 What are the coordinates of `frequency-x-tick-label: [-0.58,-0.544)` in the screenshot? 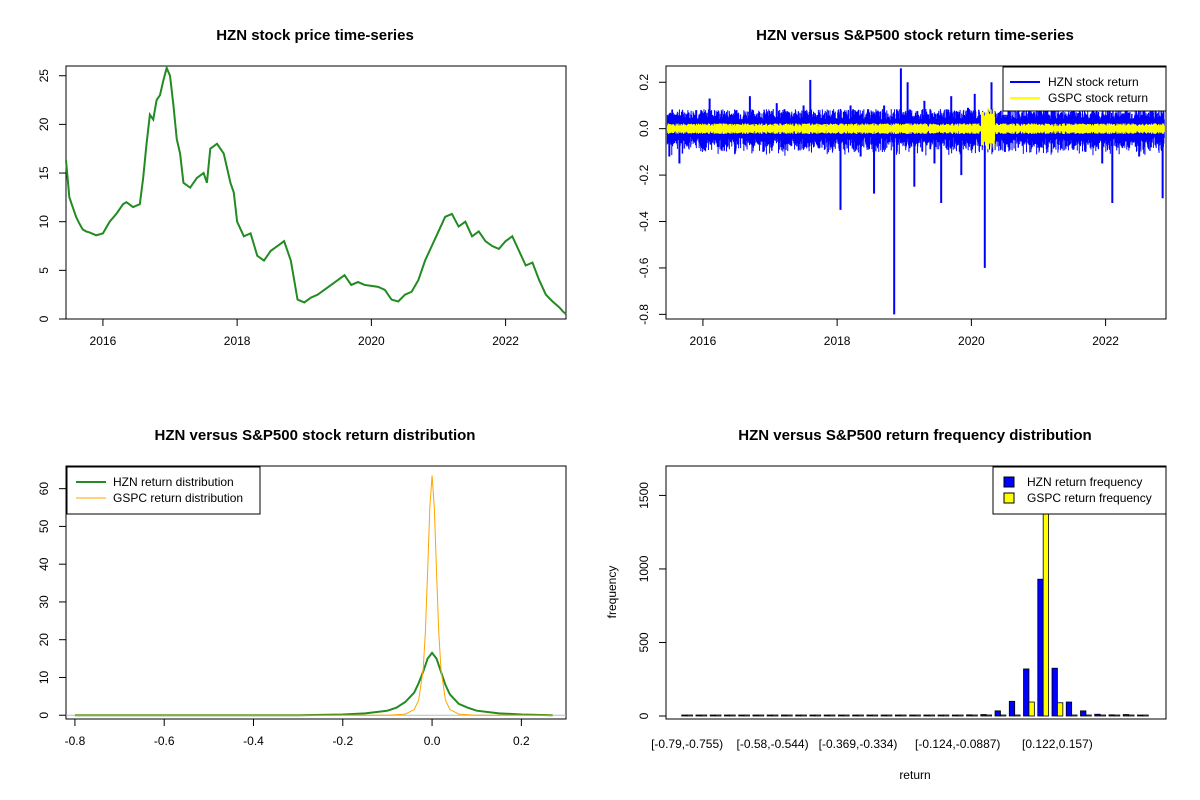 It's located at (773, 744).